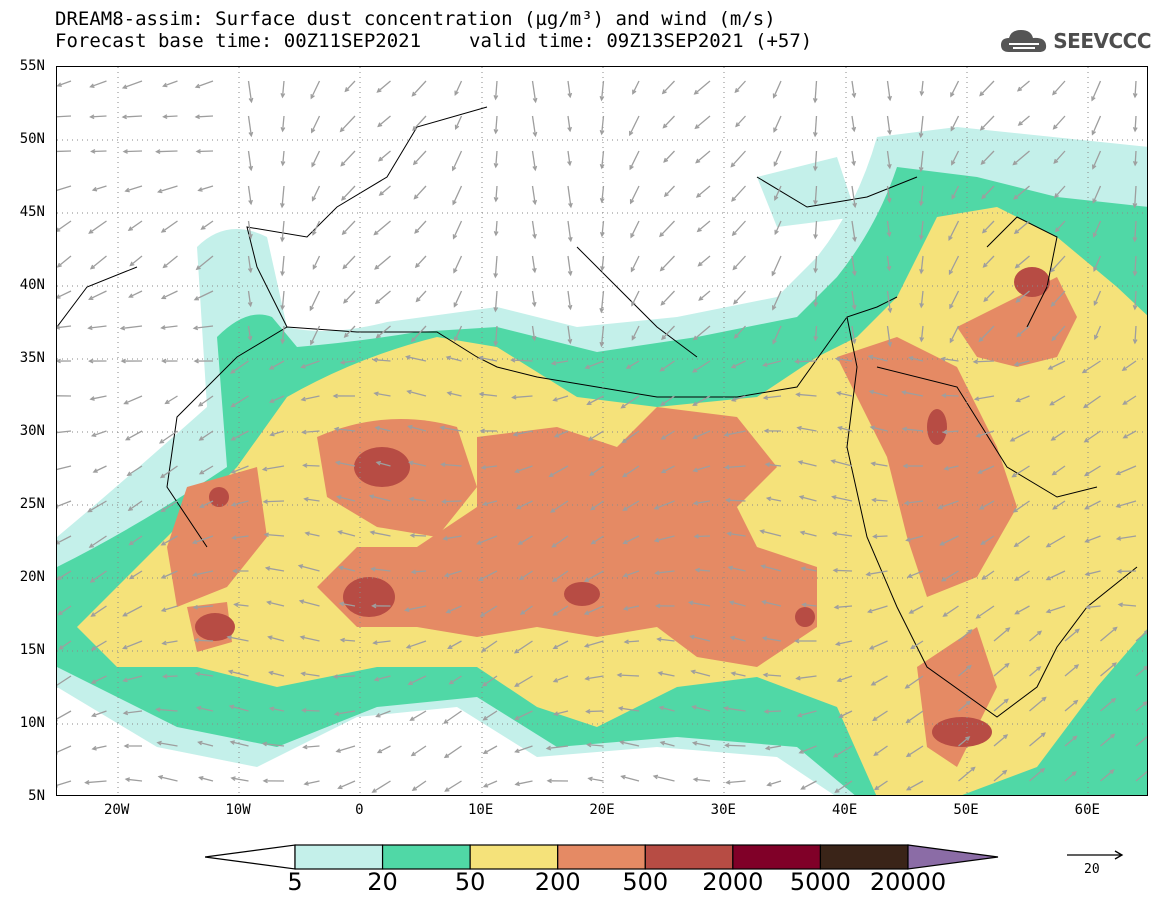  I want to click on lat-label: 20N, so click(32, 577).